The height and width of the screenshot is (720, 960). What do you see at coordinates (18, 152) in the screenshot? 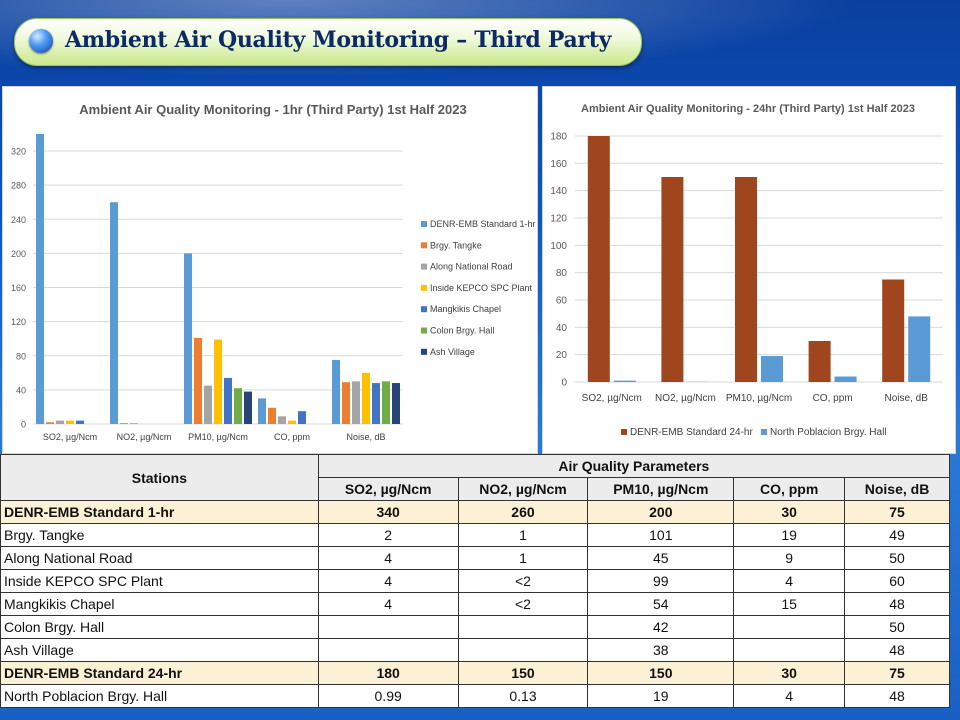
I see `y-tick-label: 320` at bounding box center [18, 152].